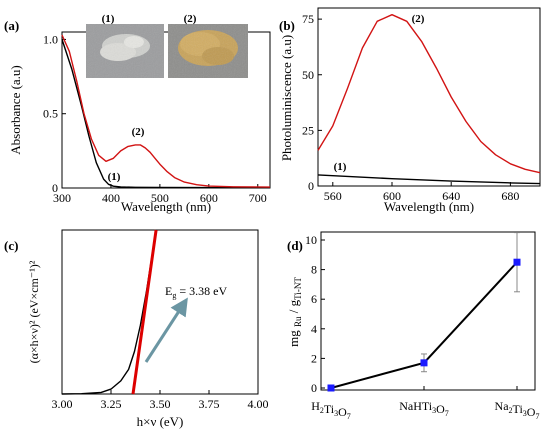  I want to click on panel-c-xtick-label: 3.50, so click(160, 404).